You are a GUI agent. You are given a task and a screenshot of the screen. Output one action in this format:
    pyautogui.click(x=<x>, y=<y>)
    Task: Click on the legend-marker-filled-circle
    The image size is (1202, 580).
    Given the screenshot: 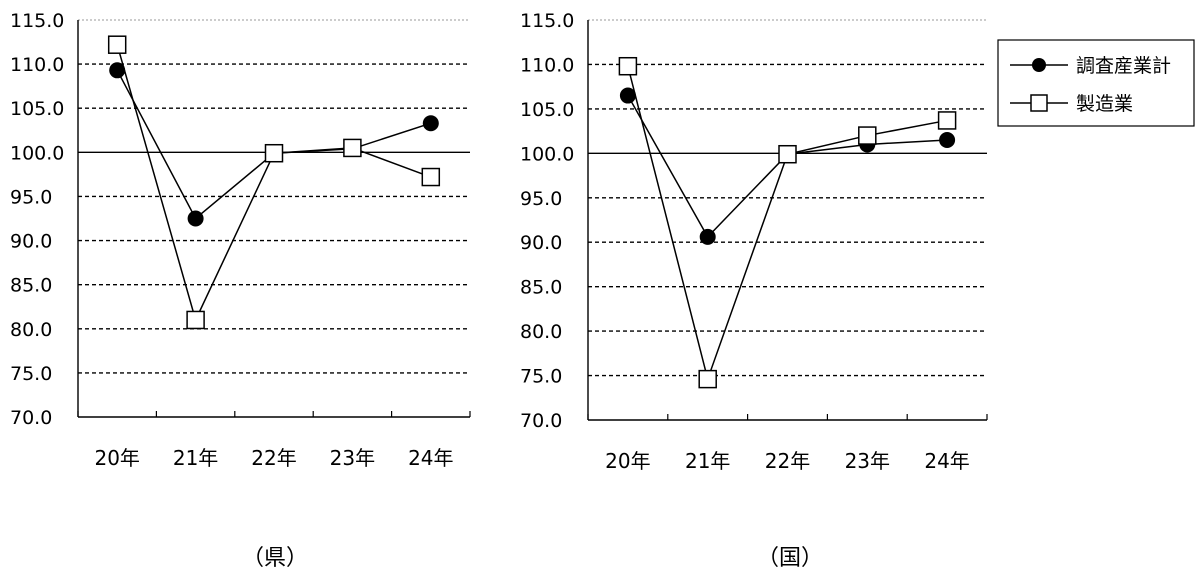 What is the action you would take?
    pyautogui.click(x=1039, y=65)
    